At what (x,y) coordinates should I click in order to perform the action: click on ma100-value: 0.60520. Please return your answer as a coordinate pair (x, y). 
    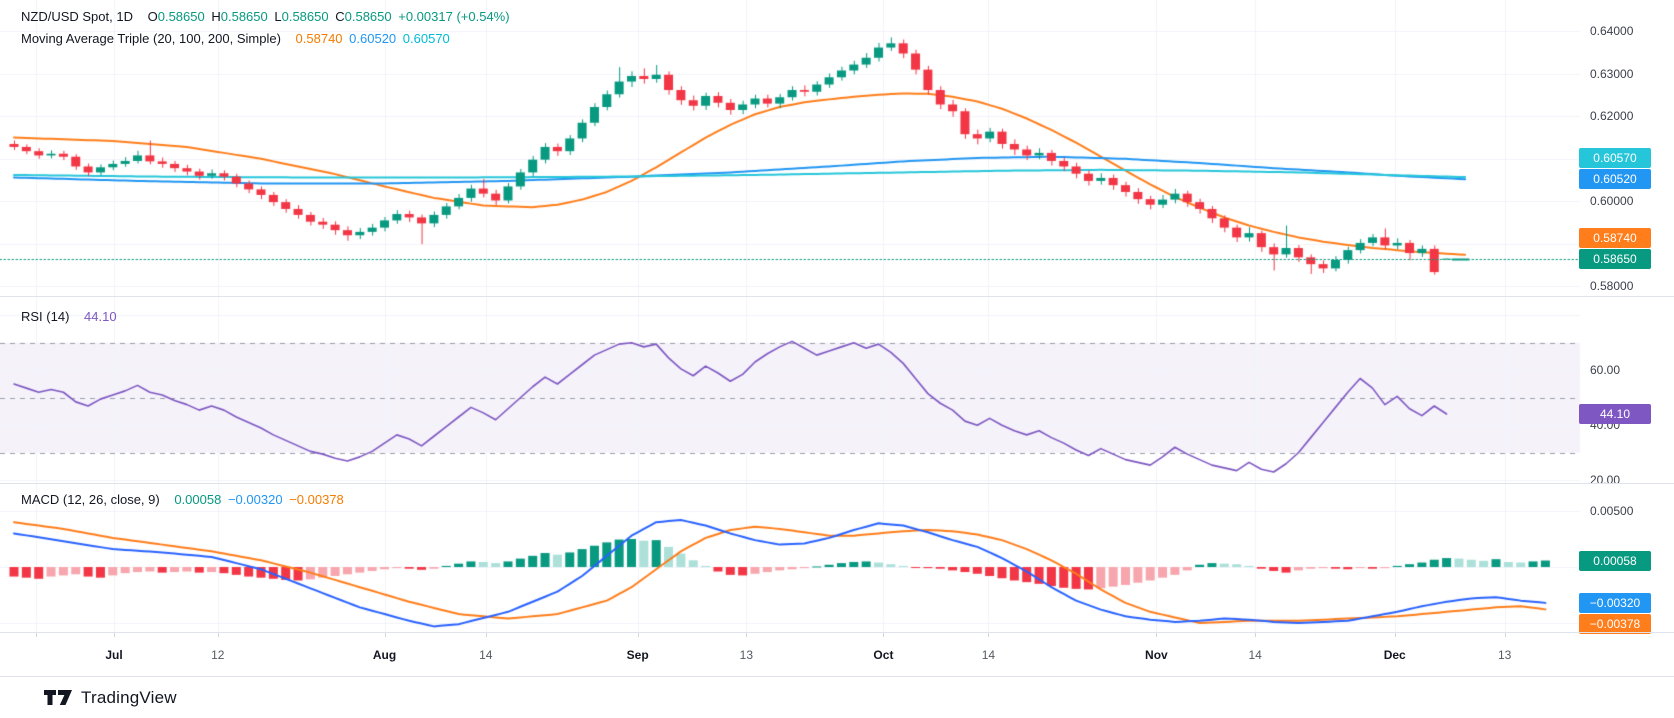
    Looking at the image, I should click on (373, 38).